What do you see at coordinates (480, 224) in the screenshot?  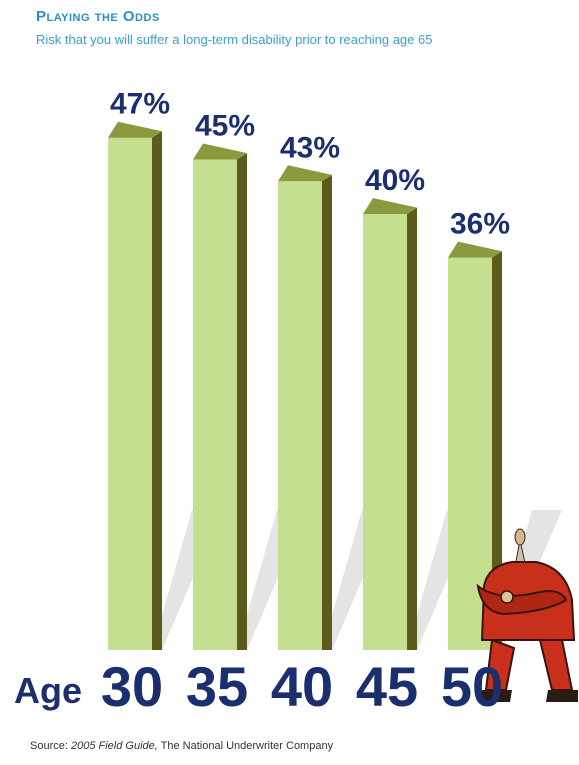 I see `bar-value-label: 36%` at bounding box center [480, 224].